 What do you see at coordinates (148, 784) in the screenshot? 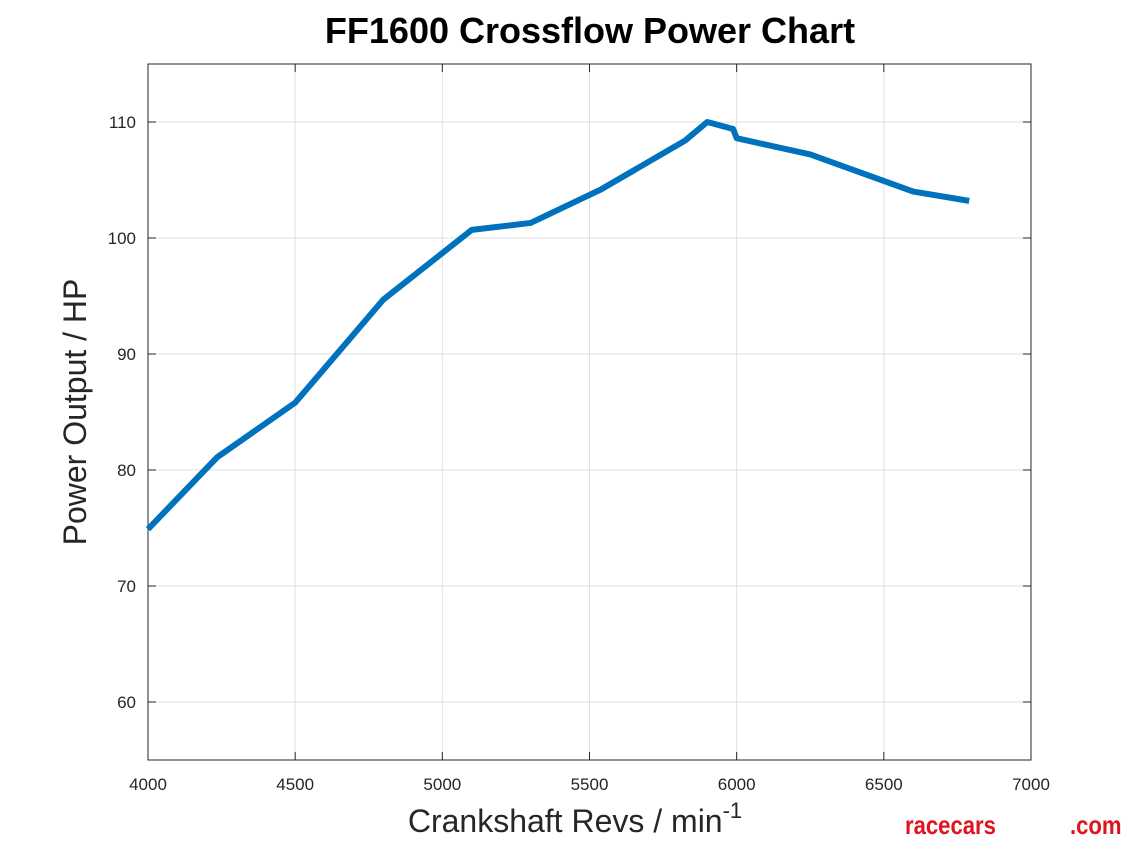
I see `x-tick-label: 4000` at bounding box center [148, 784].